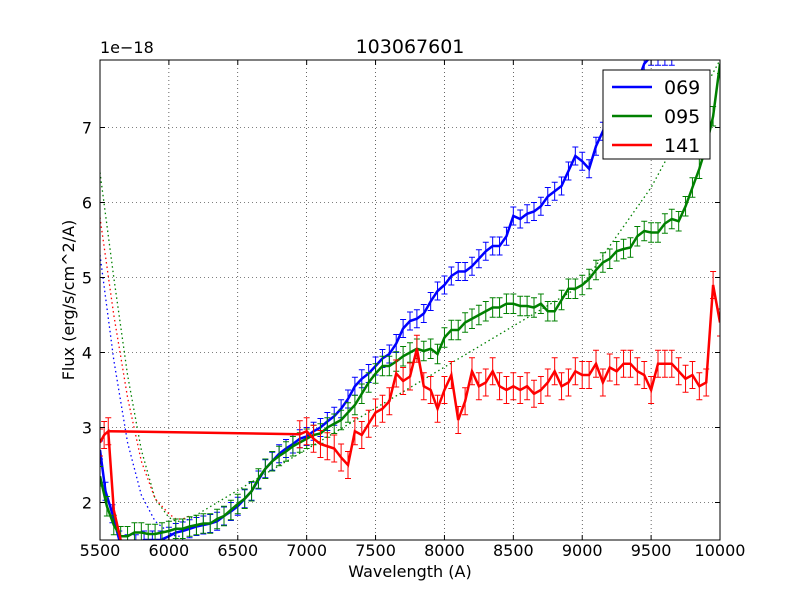 The image size is (800, 600). I want to click on x-tick-label: 7000, so click(306, 550).